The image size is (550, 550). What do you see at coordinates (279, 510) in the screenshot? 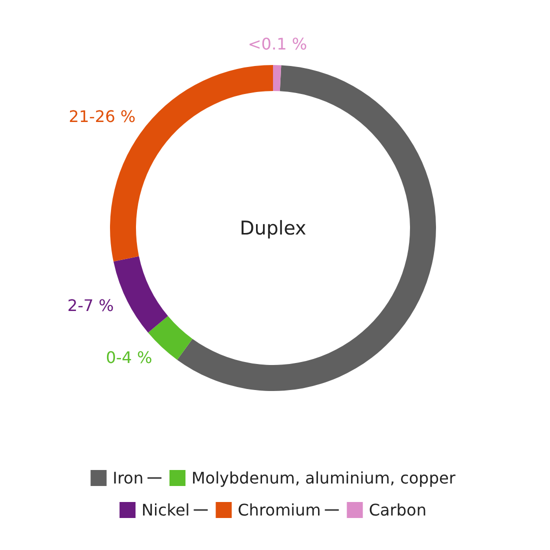
I see `legend-label: Chromium` at bounding box center [279, 510].